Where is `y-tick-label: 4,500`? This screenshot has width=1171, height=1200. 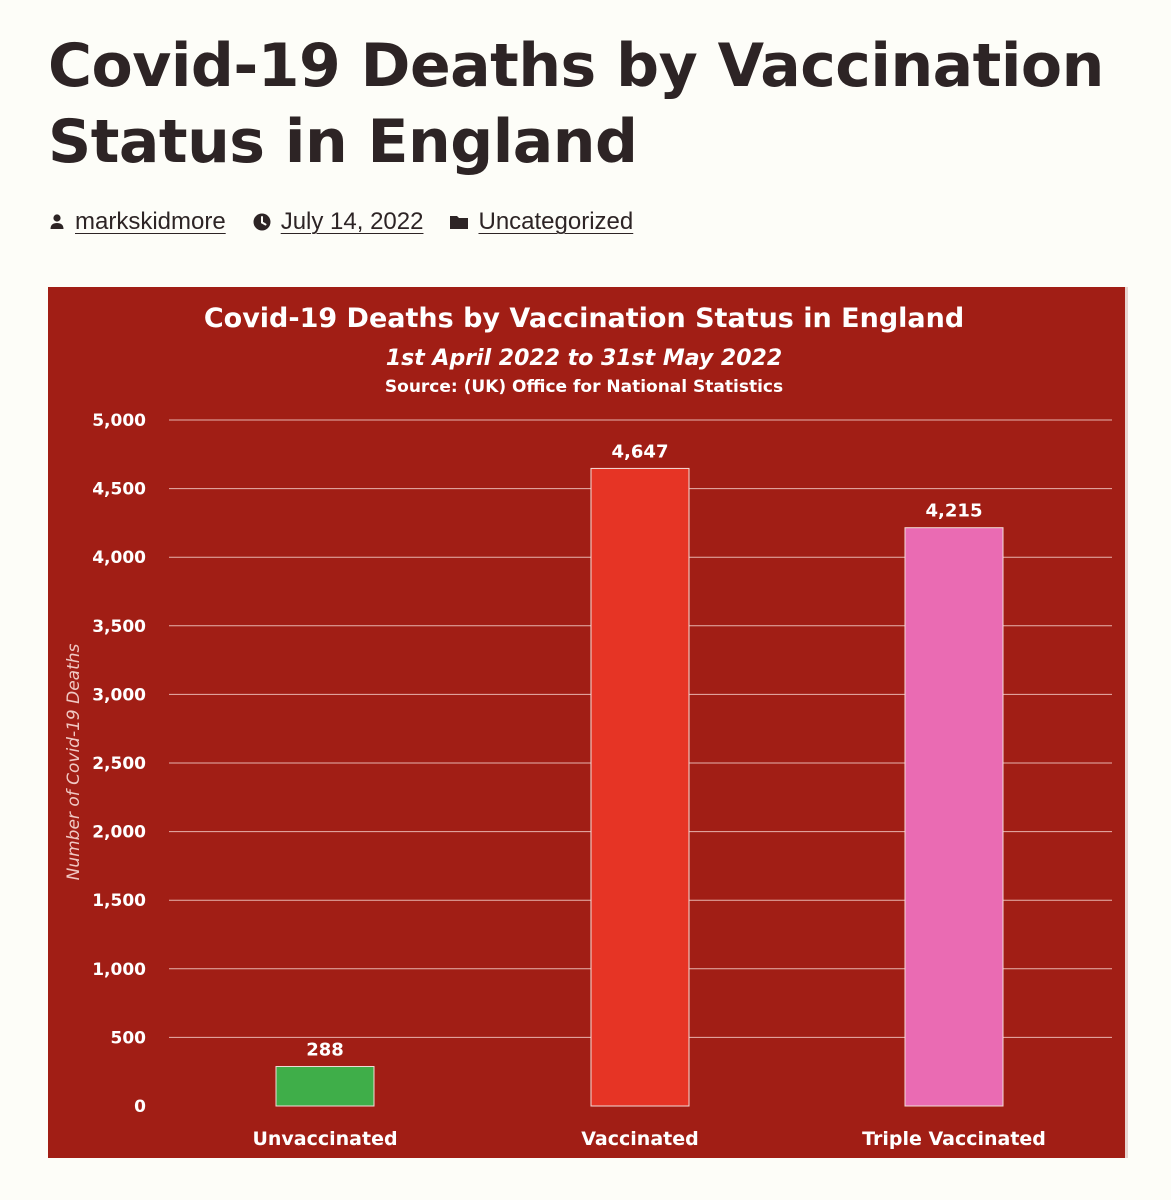 y-tick-label: 4,500 is located at coordinates (119, 490).